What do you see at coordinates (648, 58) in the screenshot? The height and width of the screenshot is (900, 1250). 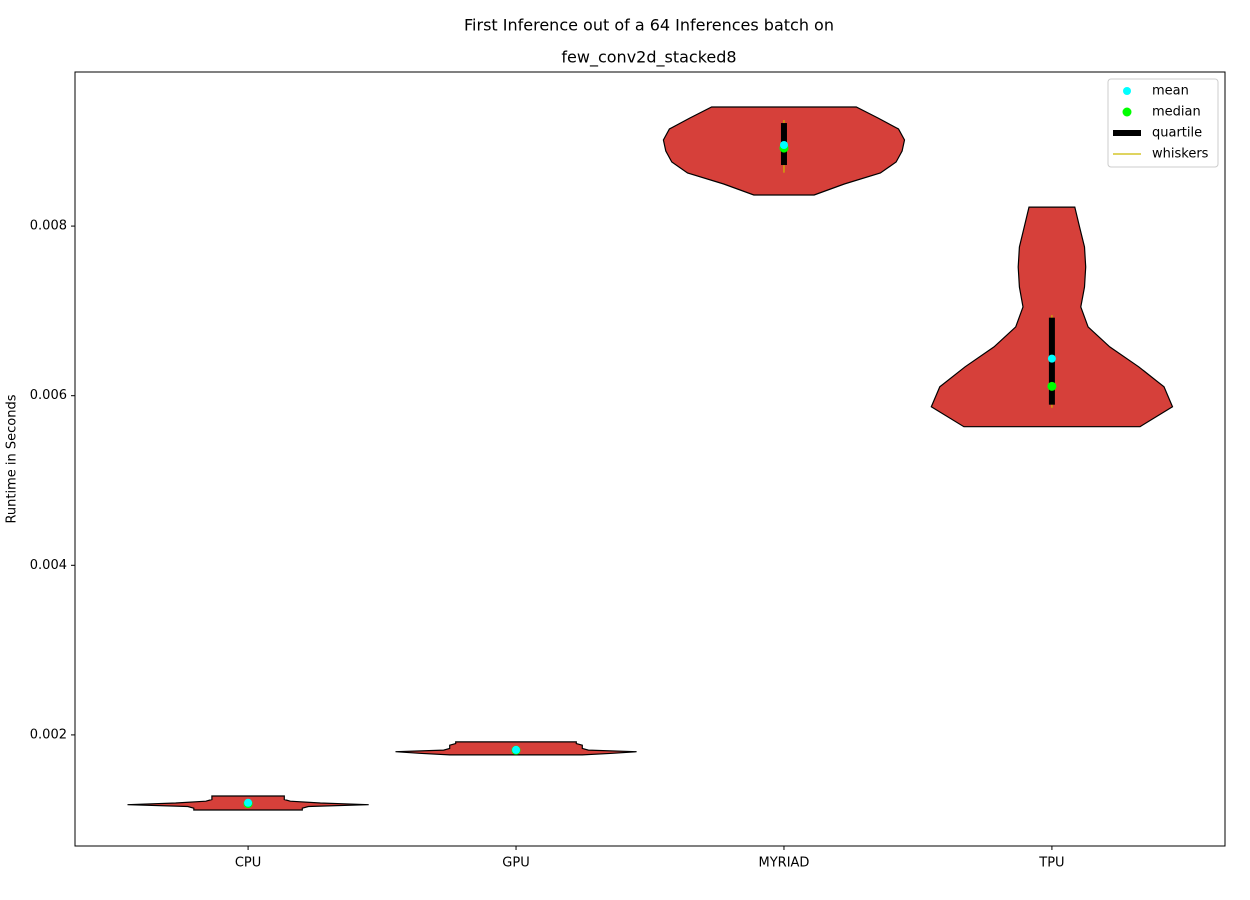 I see `chart-subtitle: few_conv2d_stacked8` at bounding box center [648, 58].